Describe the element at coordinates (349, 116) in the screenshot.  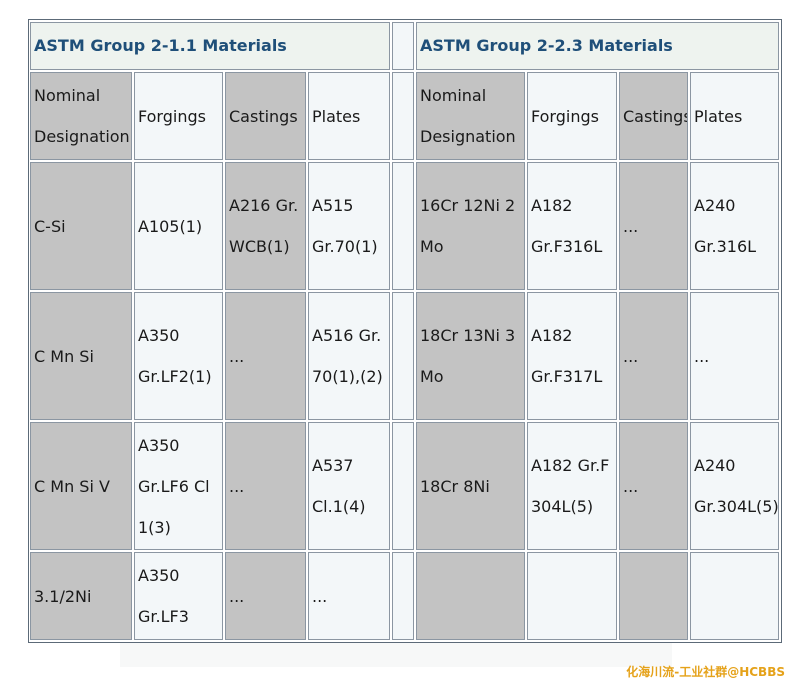
I see `left-col-plates: Plates` at that location.